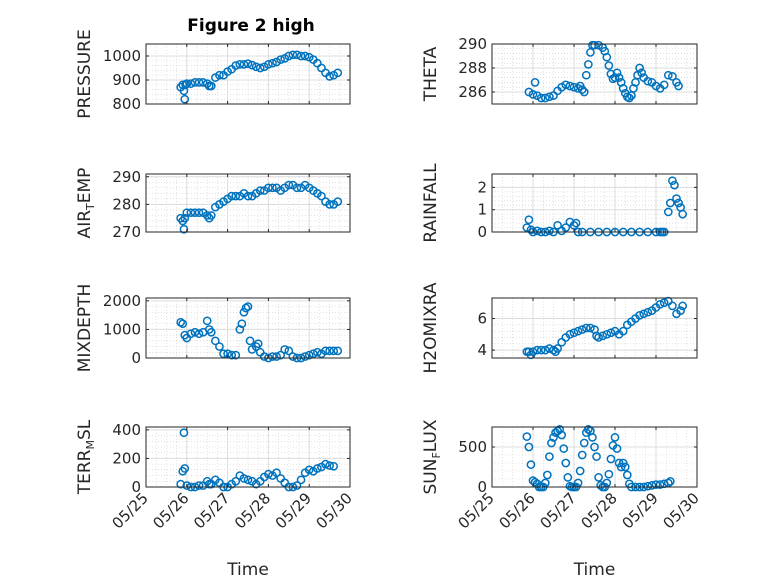 This screenshot has width=778, height=583. What do you see at coordinates (126, 104) in the screenshot?
I see `y-tick-label: 800` at bounding box center [126, 104].